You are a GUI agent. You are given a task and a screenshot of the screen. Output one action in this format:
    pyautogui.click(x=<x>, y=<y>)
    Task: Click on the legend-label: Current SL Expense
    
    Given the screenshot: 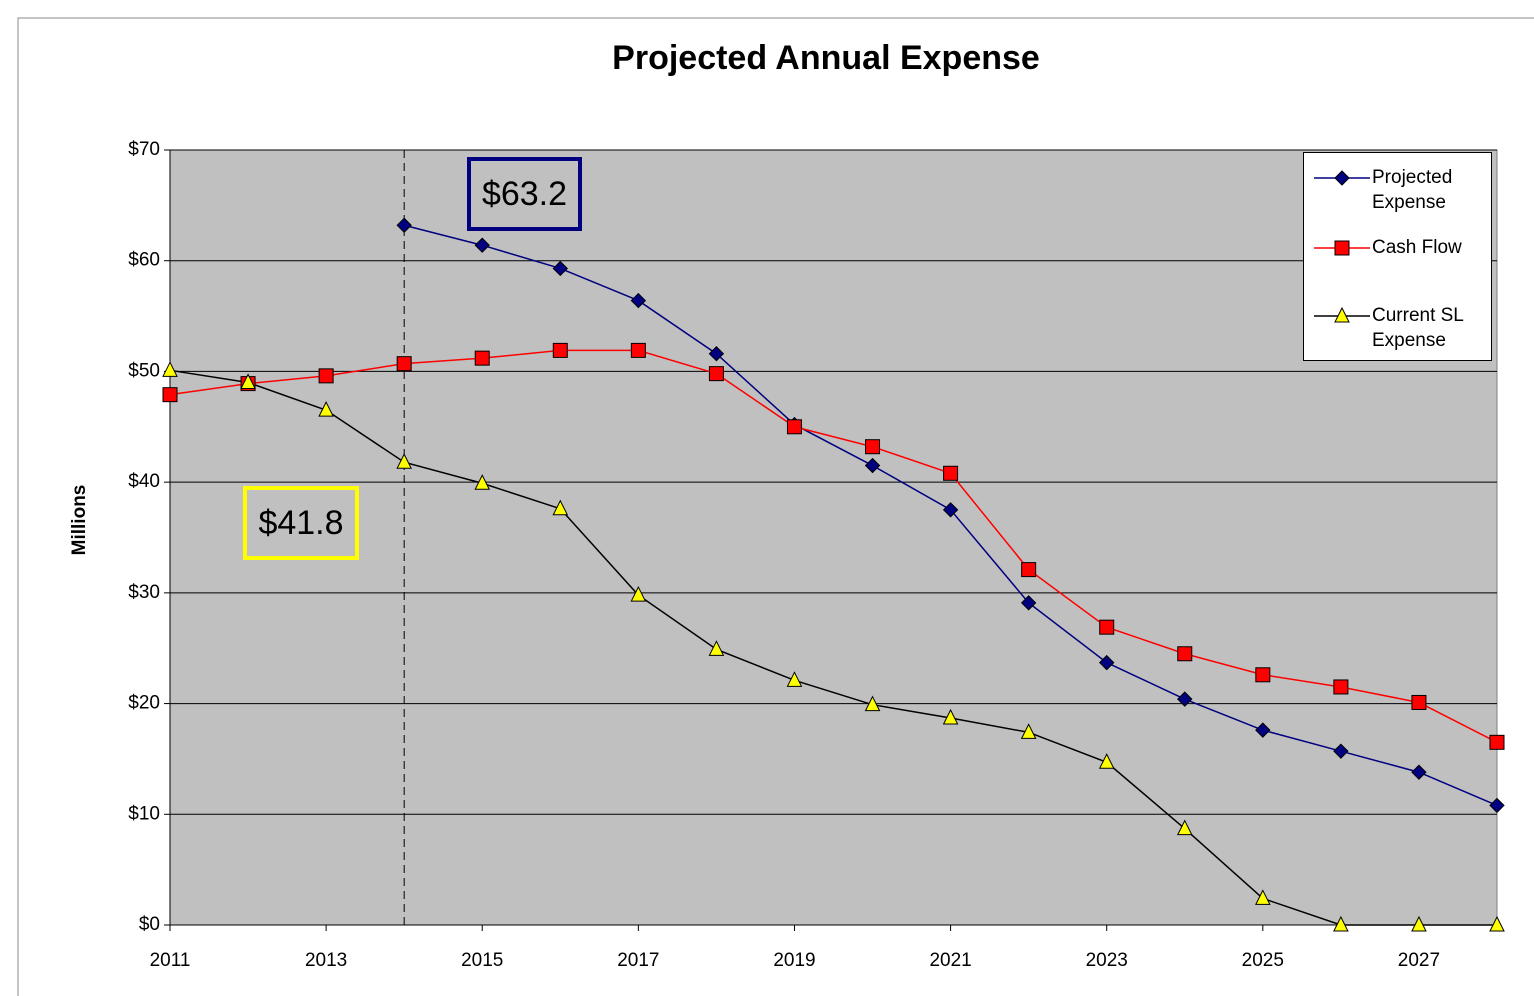 What is the action you would take?
    pyautogui.click(x=1418, y=328)
    